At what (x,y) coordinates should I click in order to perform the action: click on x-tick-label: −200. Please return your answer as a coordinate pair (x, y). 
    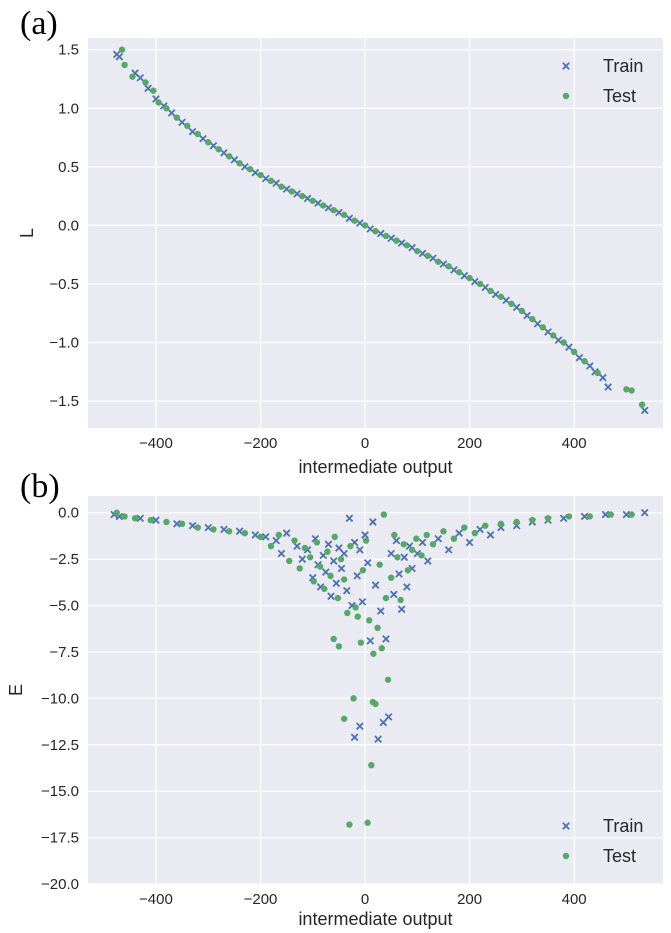
    Looking at the image, I should click on (261, 443).